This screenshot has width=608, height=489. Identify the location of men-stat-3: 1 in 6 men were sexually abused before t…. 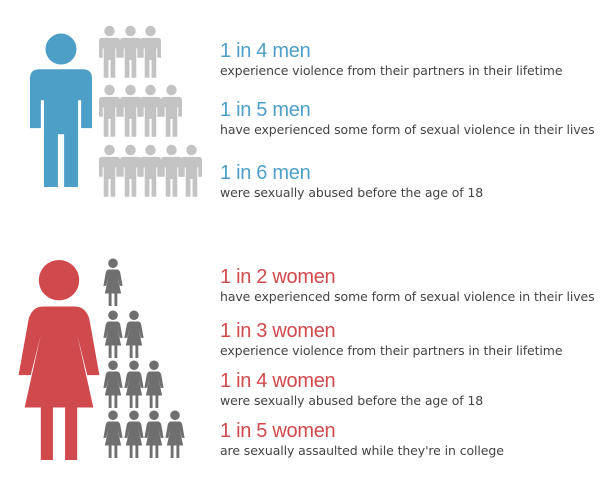
(351, 181).